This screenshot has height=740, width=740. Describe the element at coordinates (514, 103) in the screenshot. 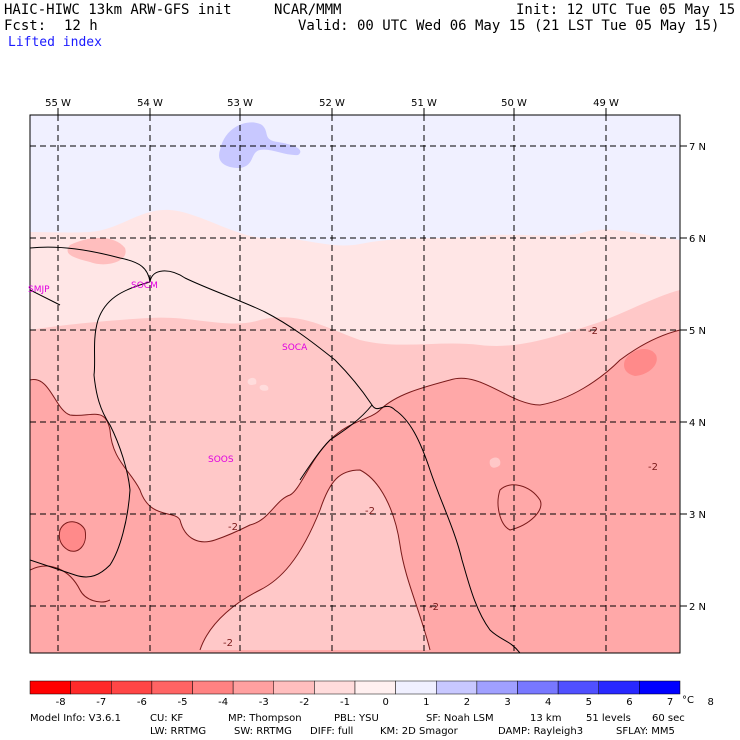

I see `lon-label: 50 W` at that location.